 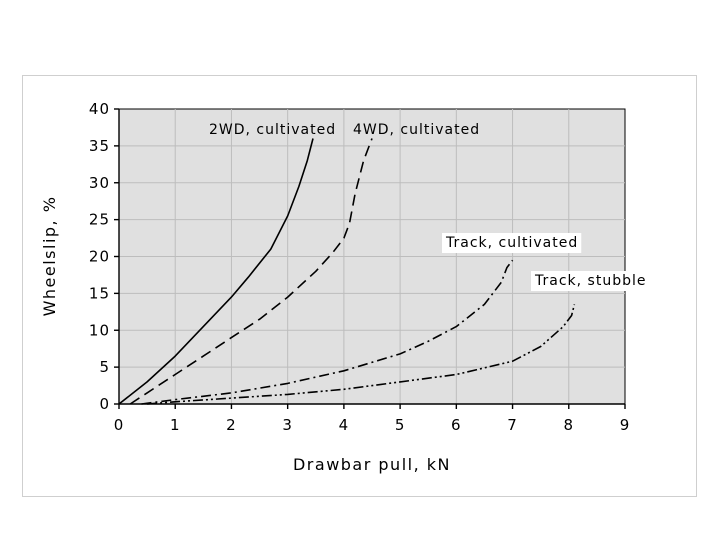 I want to click on y-tick-label: 25, so click(x=99, y=220).